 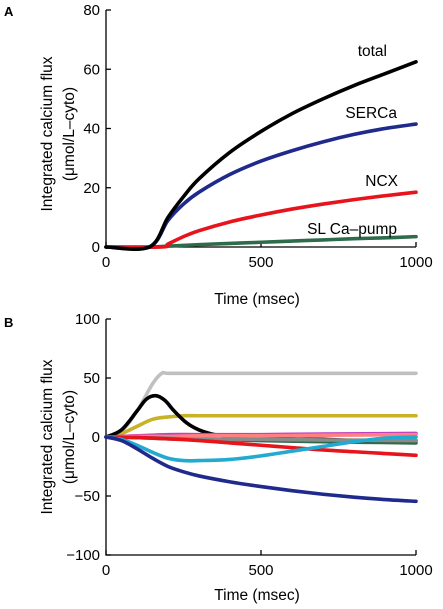 I want to click on panel-a-xlabel: Time (msec), so click(x=257, y=299).